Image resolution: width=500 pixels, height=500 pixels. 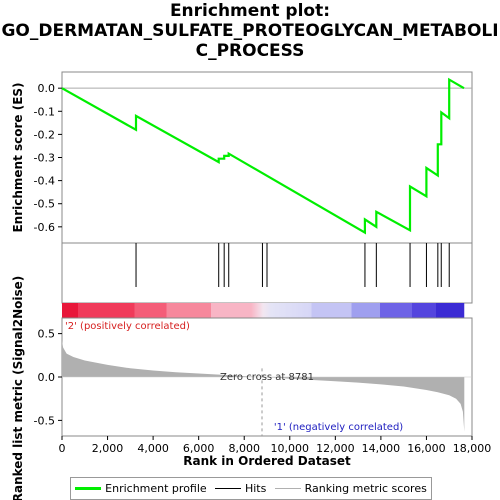 What do you see at coordinates (267, 461) in the screenshot?
I see `x-axis-label: Rank in Ordered Dataset` at bounding box center [267, 461].